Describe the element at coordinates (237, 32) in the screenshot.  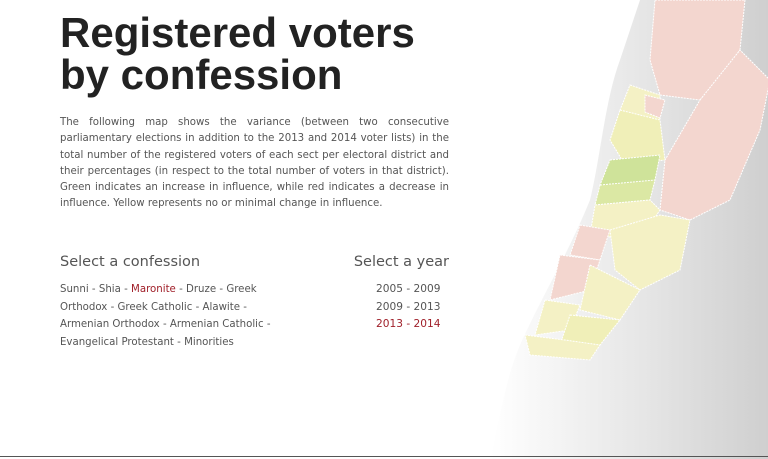
I see `title-line: Registered voters` at that location.